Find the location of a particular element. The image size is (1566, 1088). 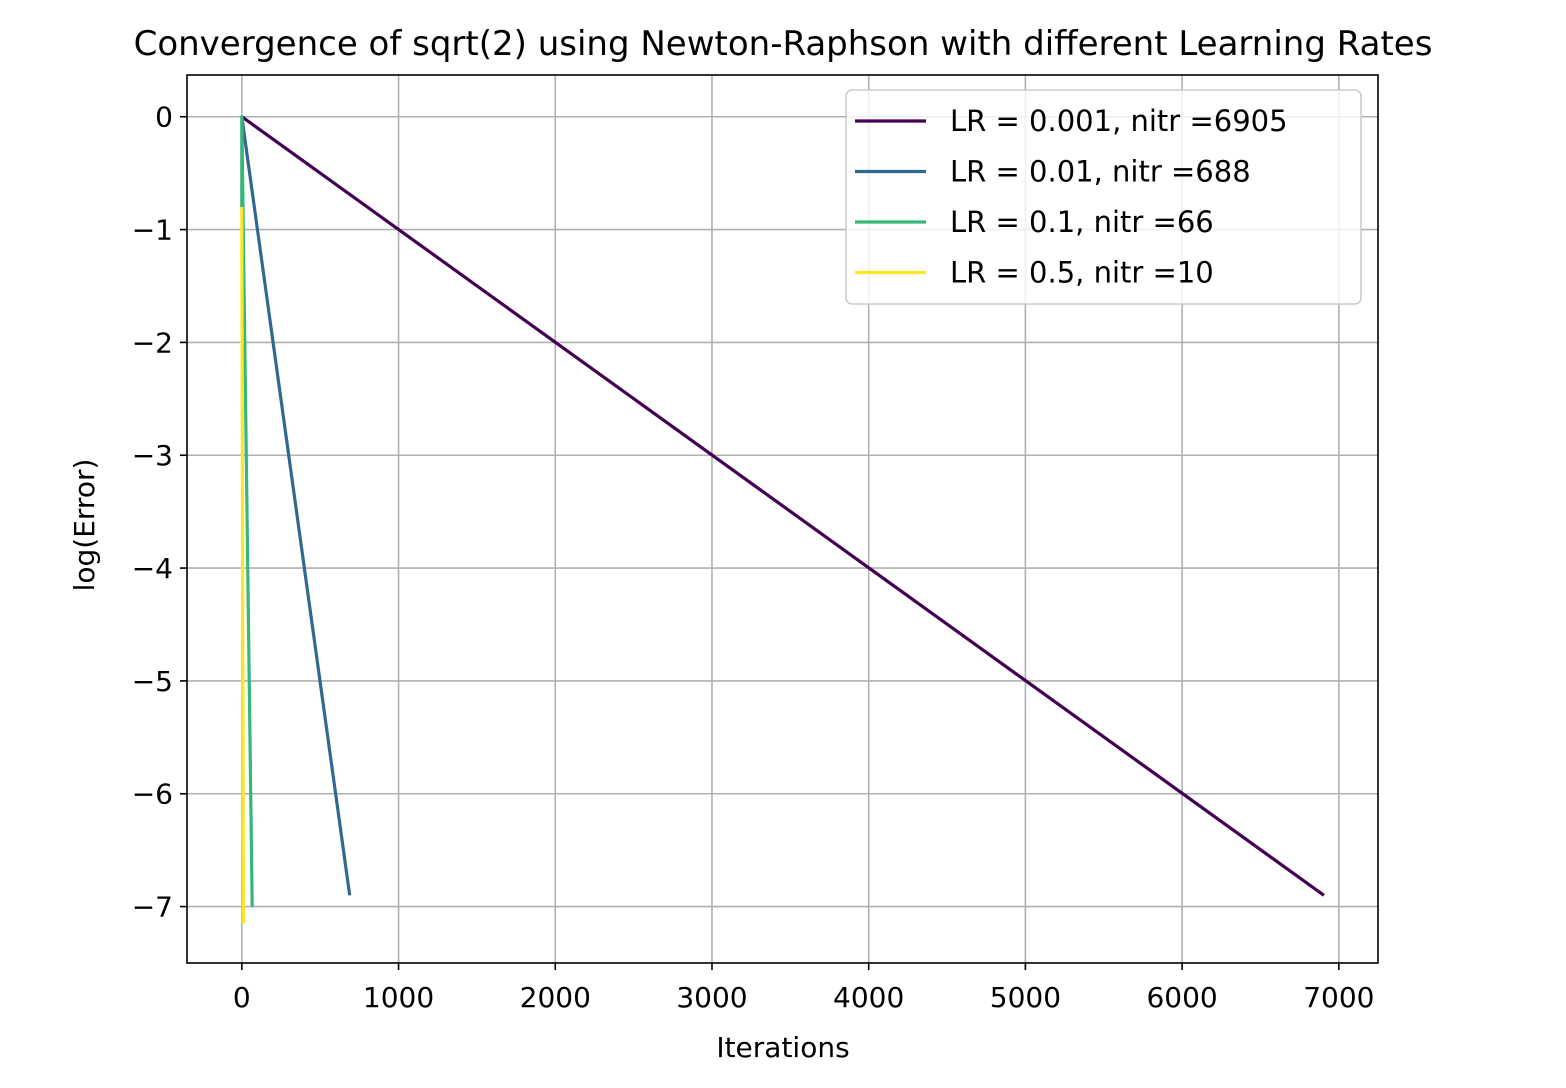

y-tick-label: −6 is located at coordinates (152, 794).